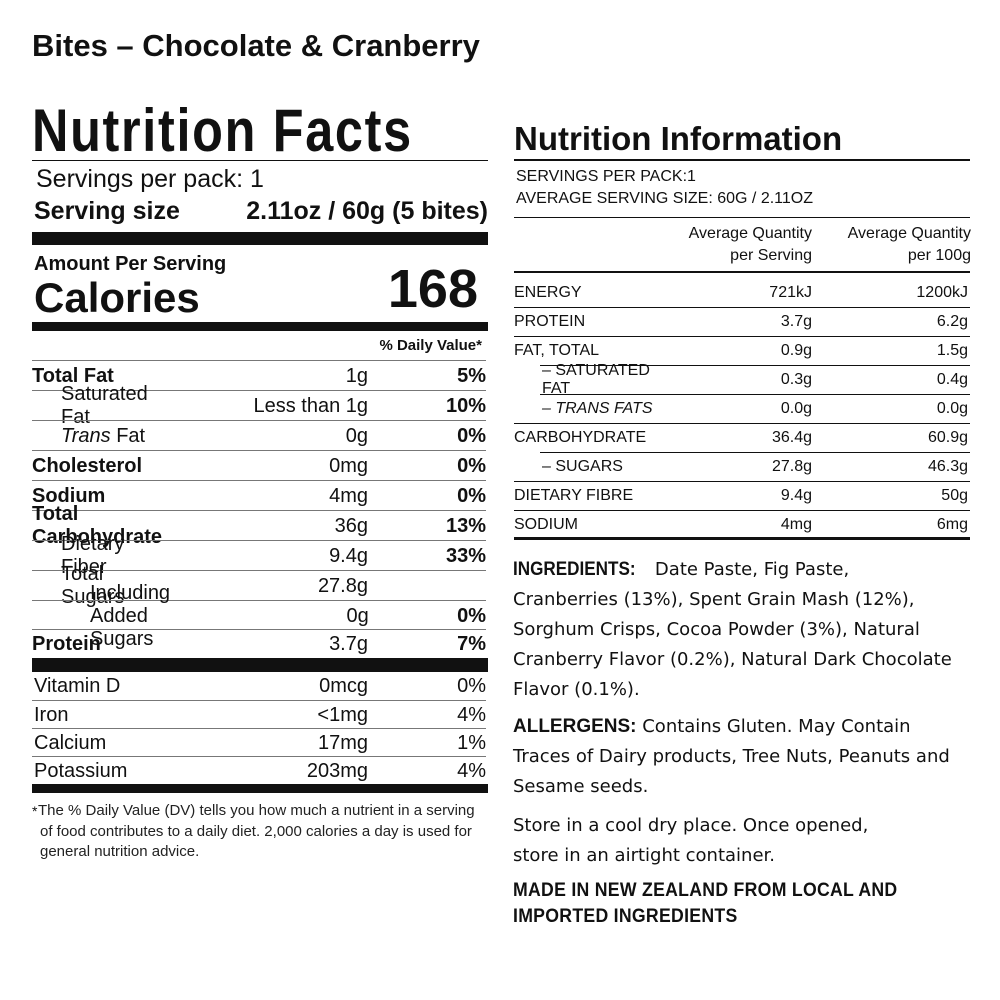 The height and width of the screenshot is (1000, 1000). Describe the element at coordinates (310, 405) in the screenshot. I see `amount: Less than 1g` at that location.